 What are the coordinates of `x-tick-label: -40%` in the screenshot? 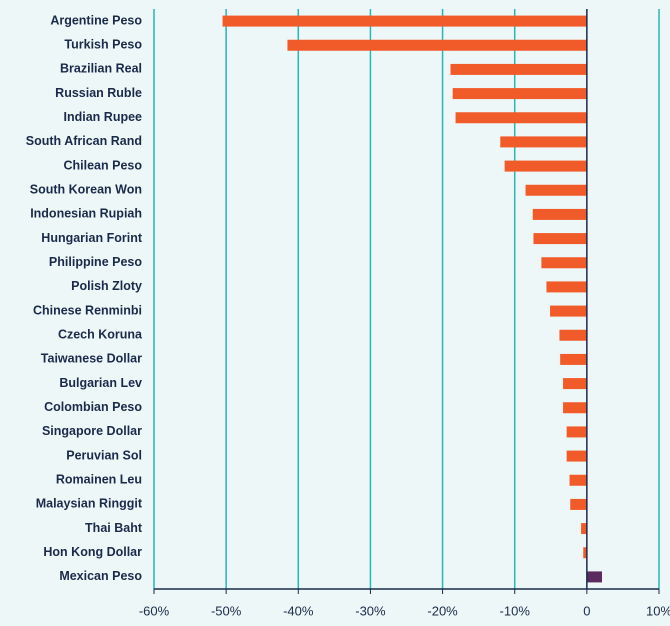 It's located at (298, 610).